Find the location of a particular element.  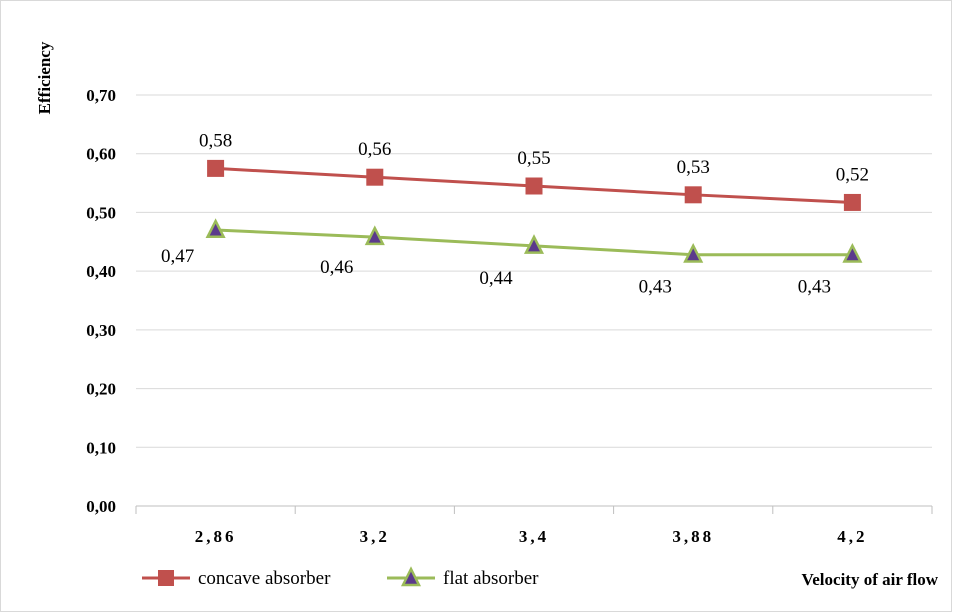

x-tick-label: 4,2 is located at coordinates (852, 536).